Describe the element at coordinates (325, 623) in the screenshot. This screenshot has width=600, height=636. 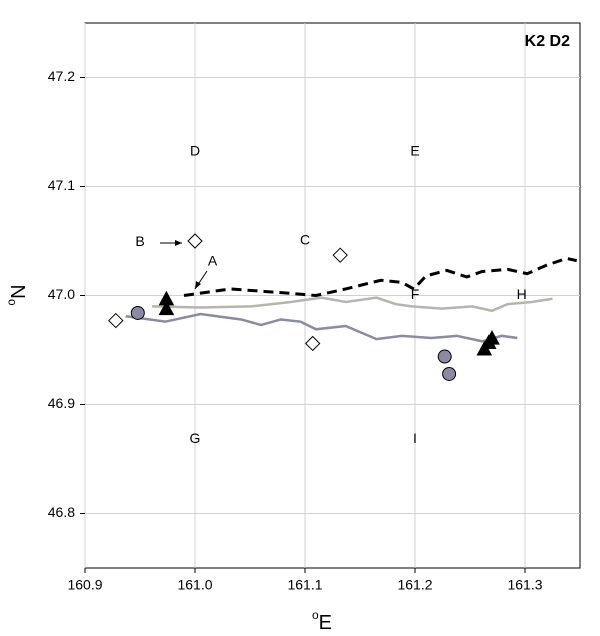
I see `x-axis-label-text: E` at that location.